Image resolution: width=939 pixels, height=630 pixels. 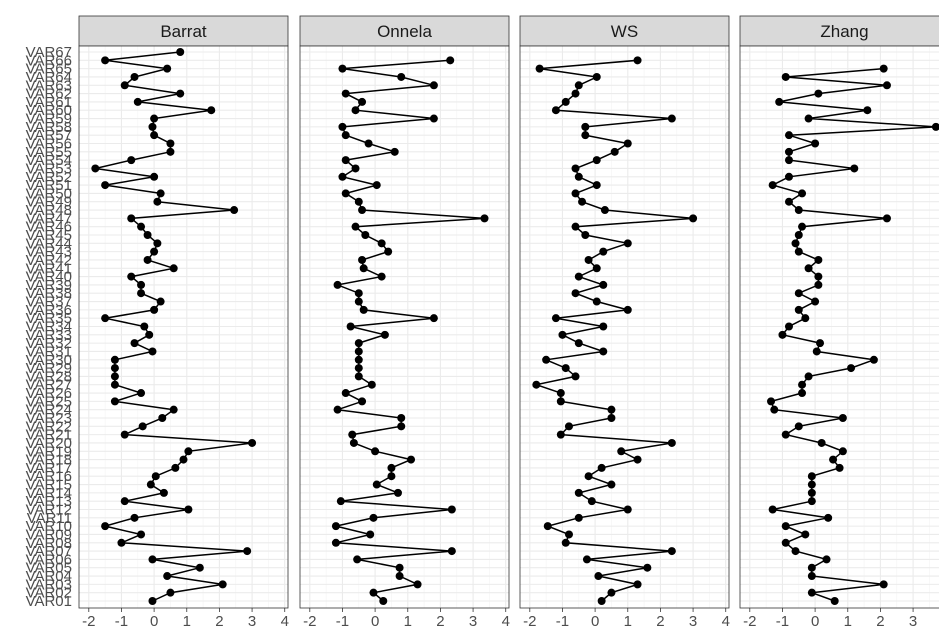 What do you see at coordinates (49, 127) in the screenshot?
I see `y-tick-label: VAR58` at bounding box center [49, 127].